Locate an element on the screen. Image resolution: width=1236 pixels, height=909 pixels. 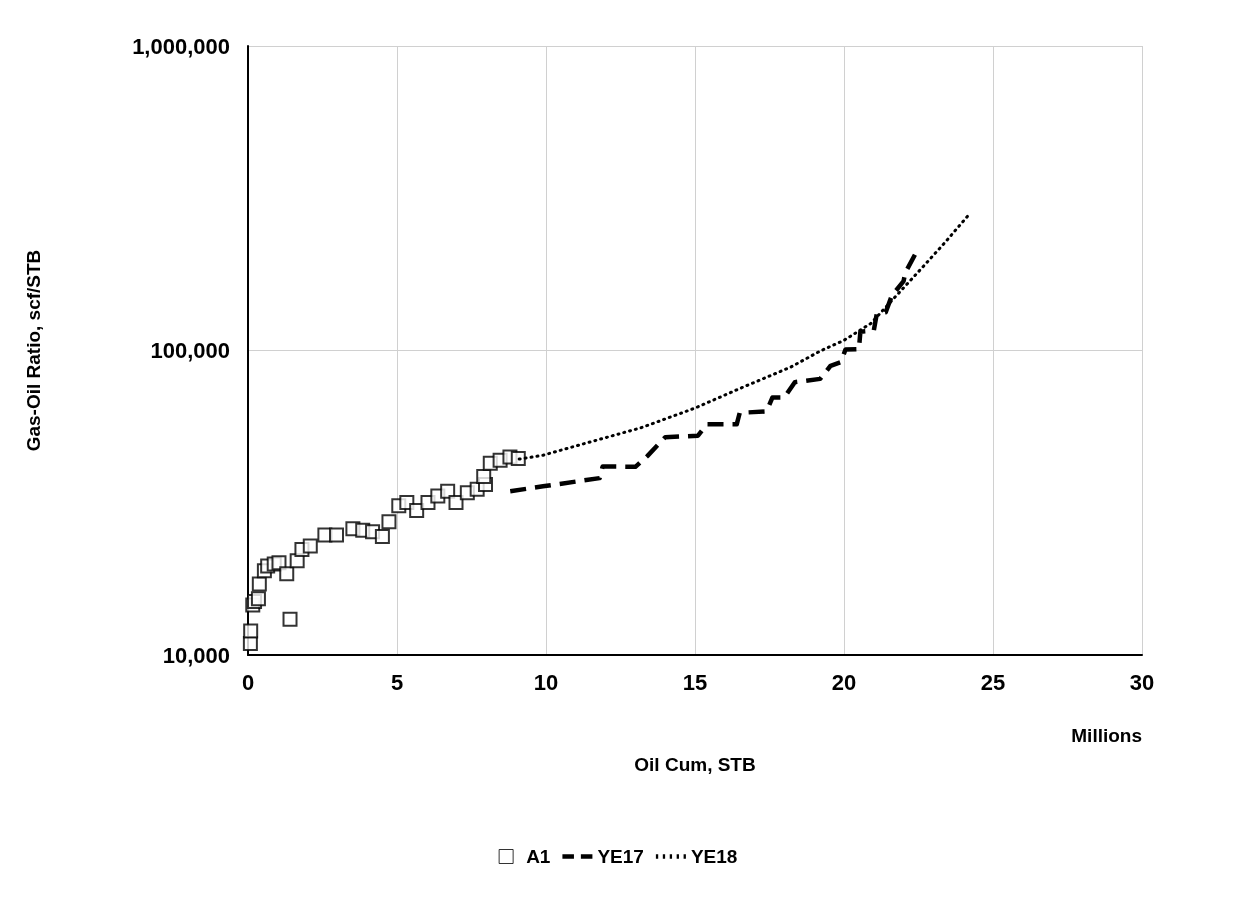
legend-label: A1 is located at coordinates (538, 856).